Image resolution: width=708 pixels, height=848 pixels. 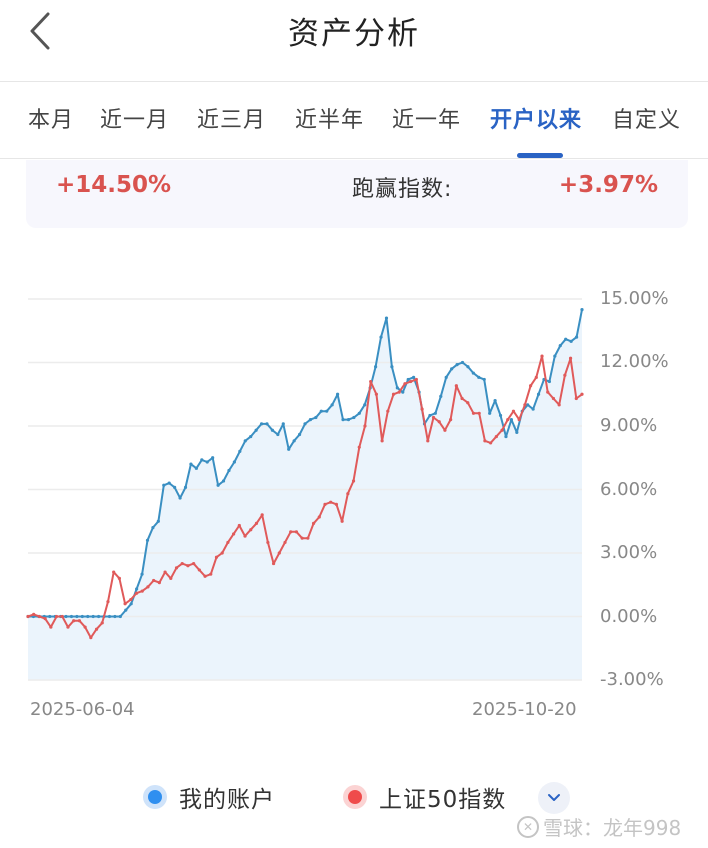 What do you see at coordinates (402, 189) in the screenshot?
I see `excess-return-label: 跑赢指数:` at bounding box center [402, 189].